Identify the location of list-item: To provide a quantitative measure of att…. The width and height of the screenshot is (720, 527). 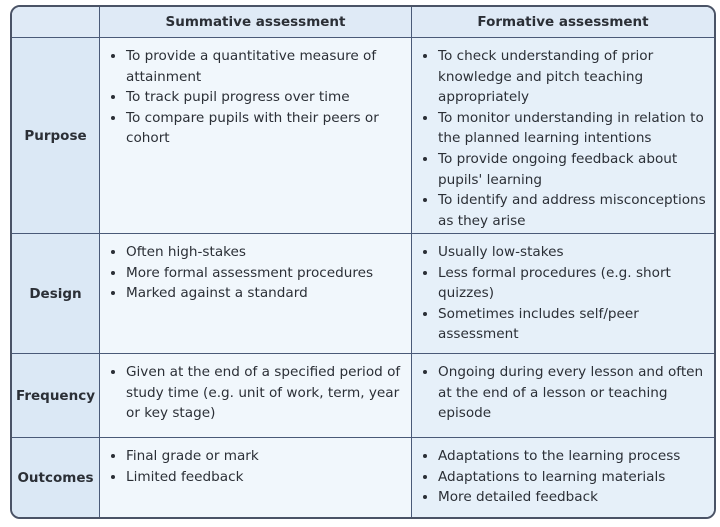
(264, 66).